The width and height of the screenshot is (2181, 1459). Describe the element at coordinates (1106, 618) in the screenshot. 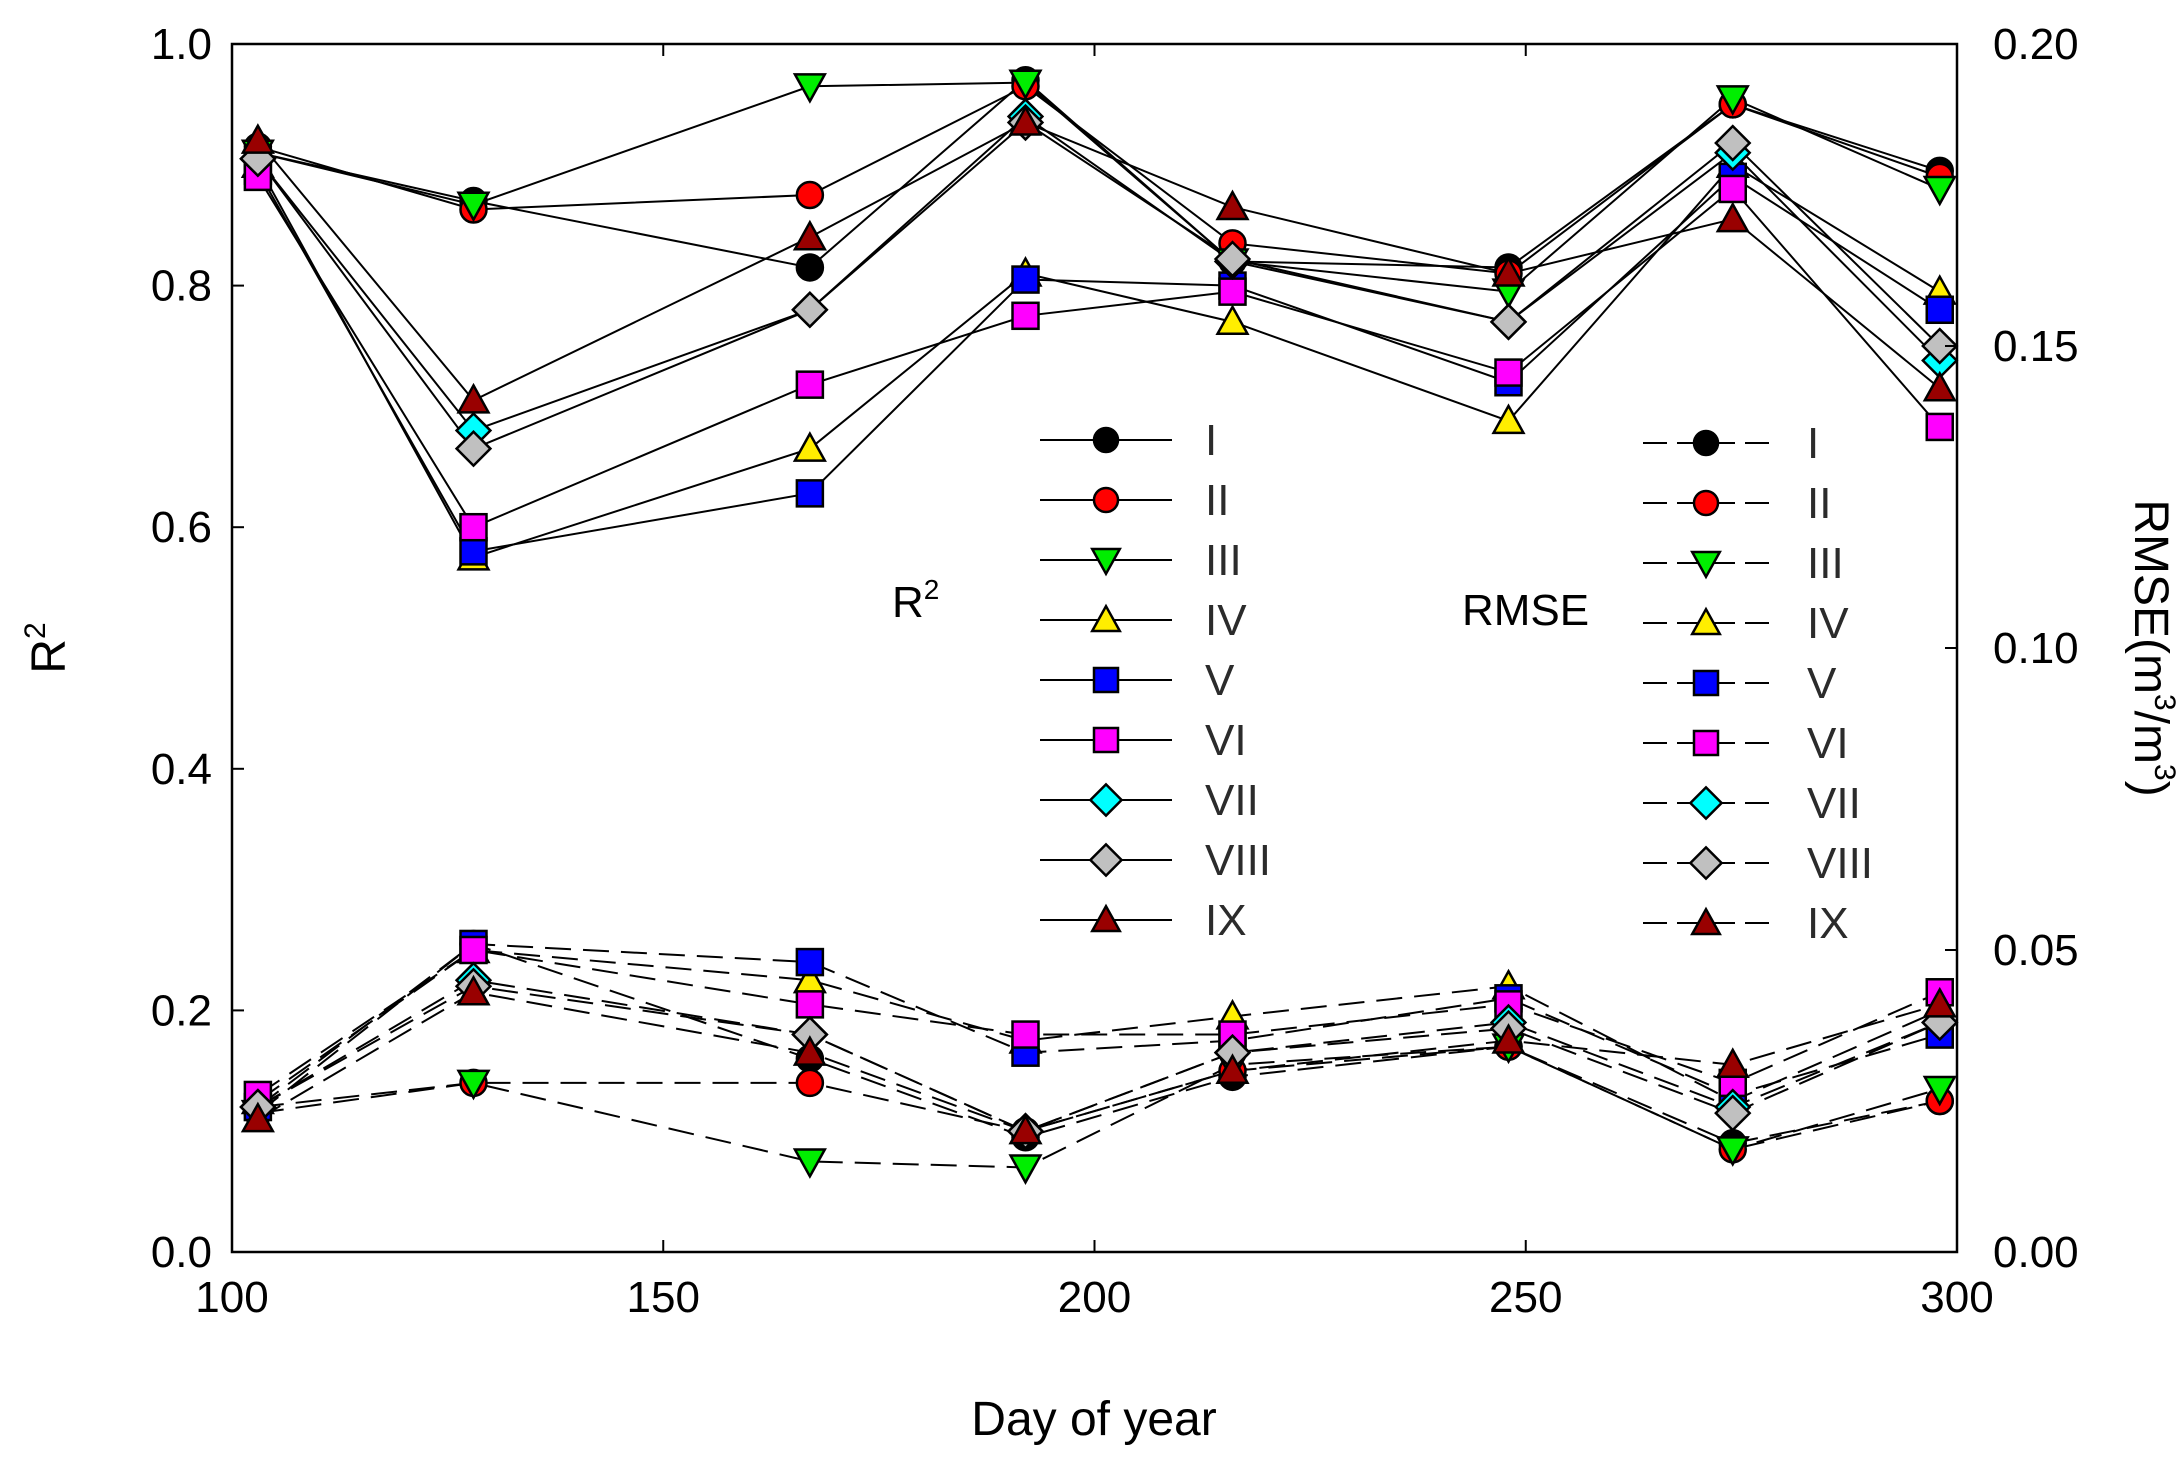

I see `legend-r2-marker-iv` at that location.